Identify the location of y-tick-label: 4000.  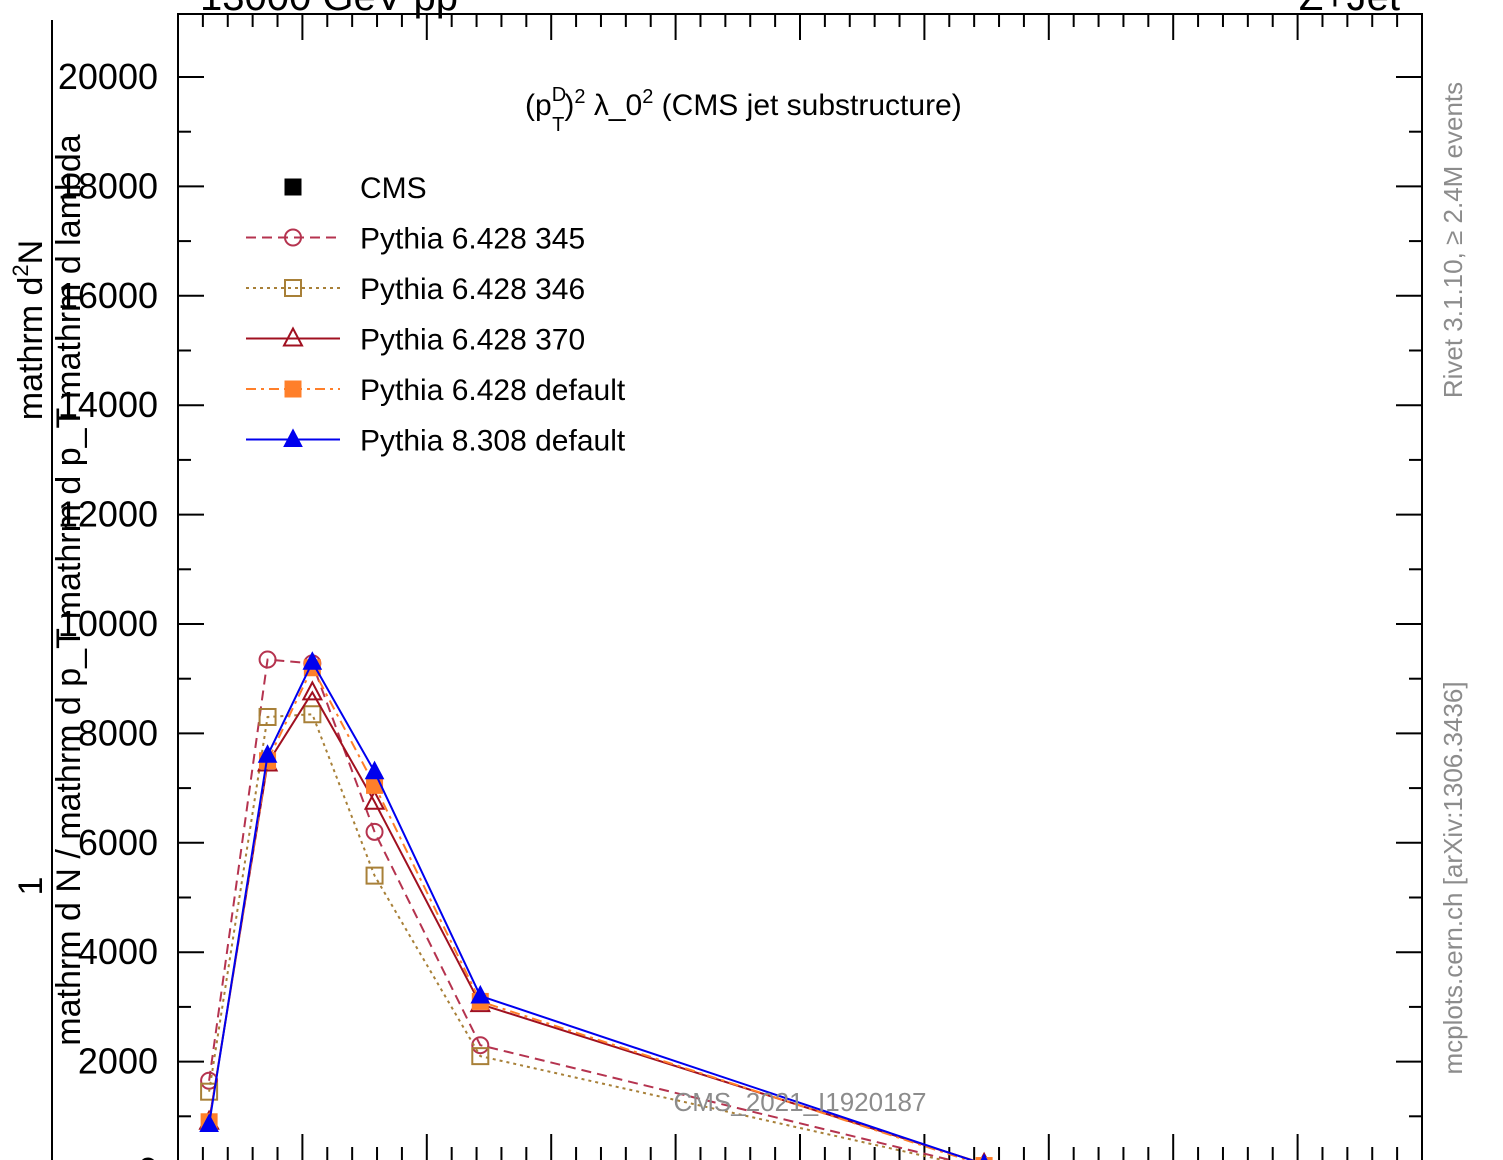
(118, 951).